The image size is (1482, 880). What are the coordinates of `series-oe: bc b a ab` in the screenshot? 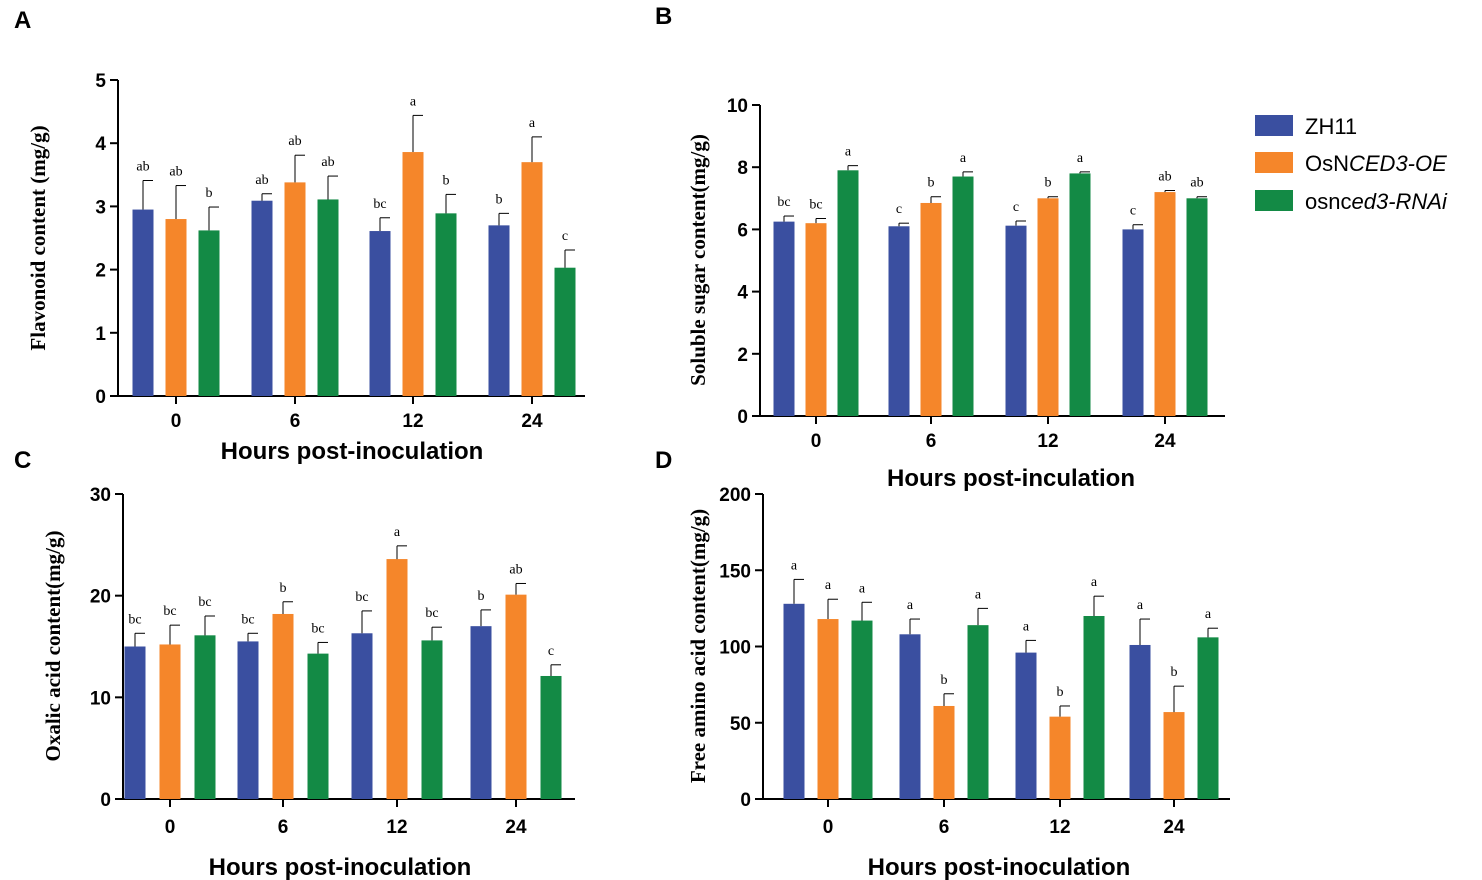 It's located at (343, 662).